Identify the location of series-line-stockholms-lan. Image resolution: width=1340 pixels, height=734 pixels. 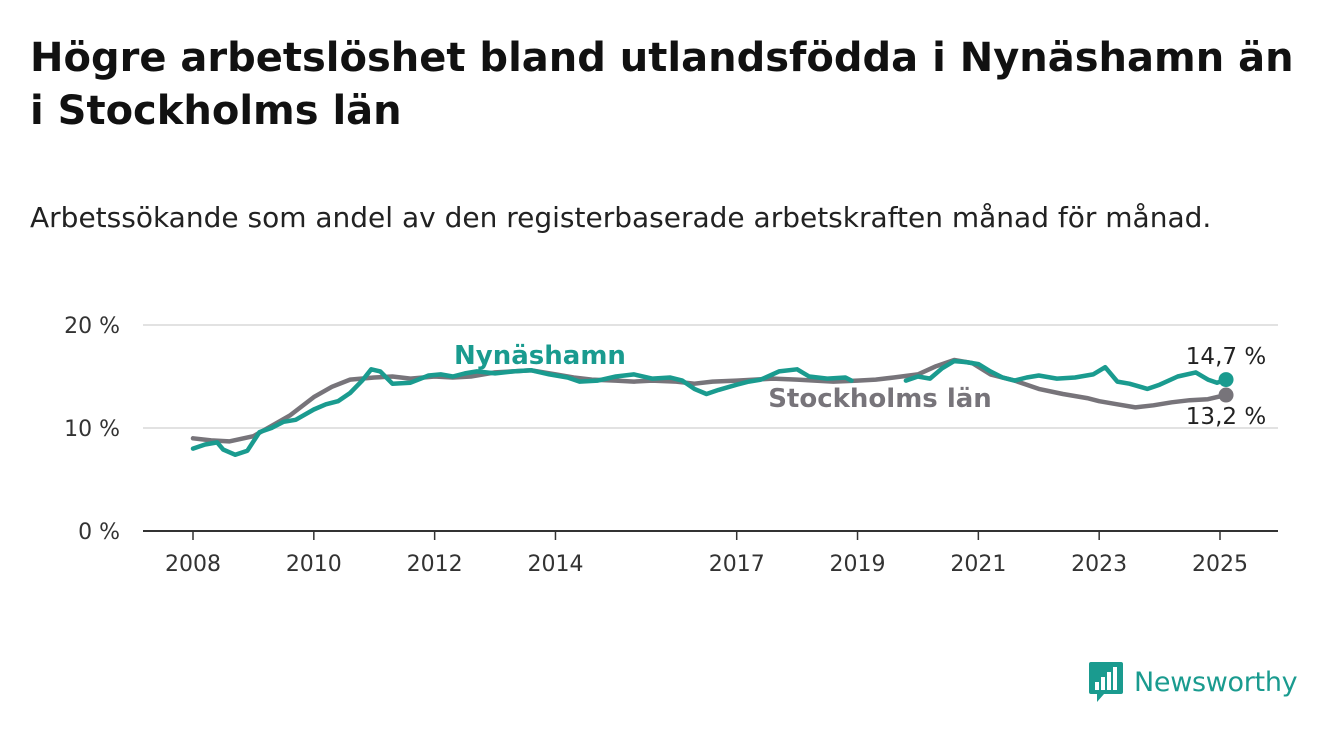
(709, 400).